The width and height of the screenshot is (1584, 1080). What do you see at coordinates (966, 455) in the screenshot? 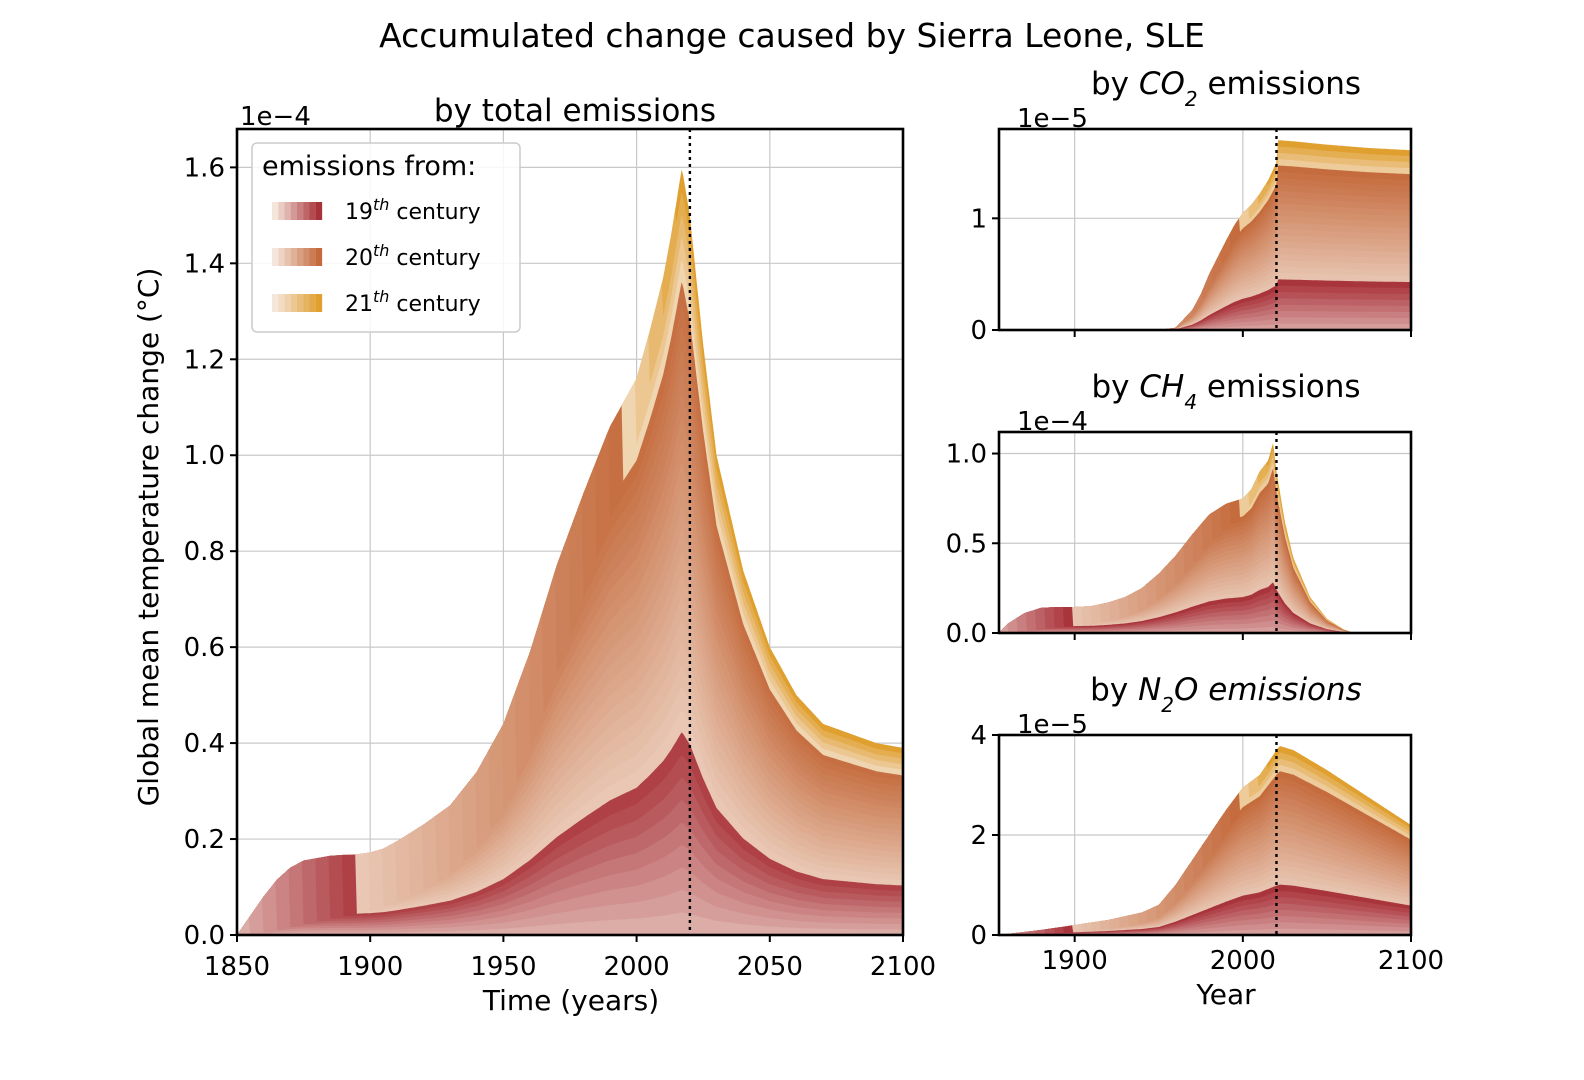
I see `ch4-y-tick-label: 1.0` at bounding box center [966, 455].